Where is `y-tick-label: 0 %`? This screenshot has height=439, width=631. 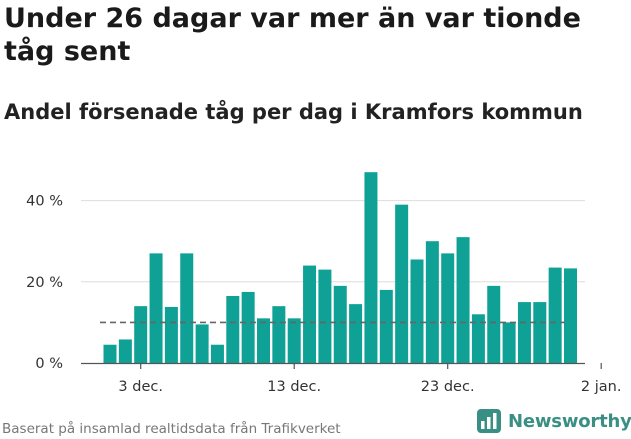 y-tick-label: 0 % is located at coordinates (49, 364).